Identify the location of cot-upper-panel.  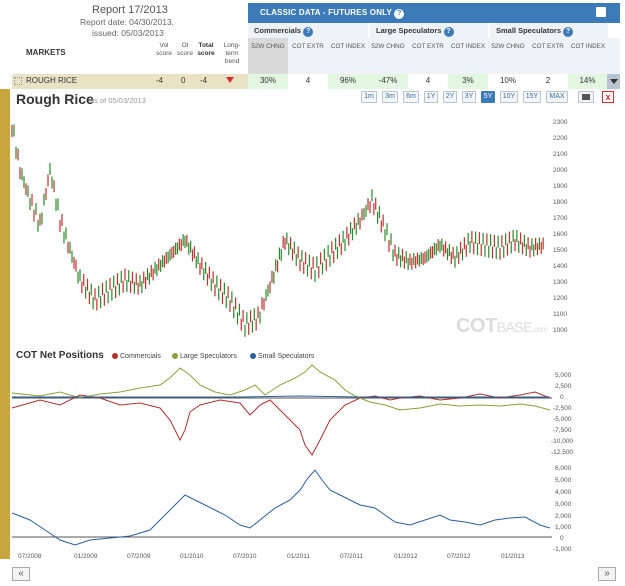
(281, 410).